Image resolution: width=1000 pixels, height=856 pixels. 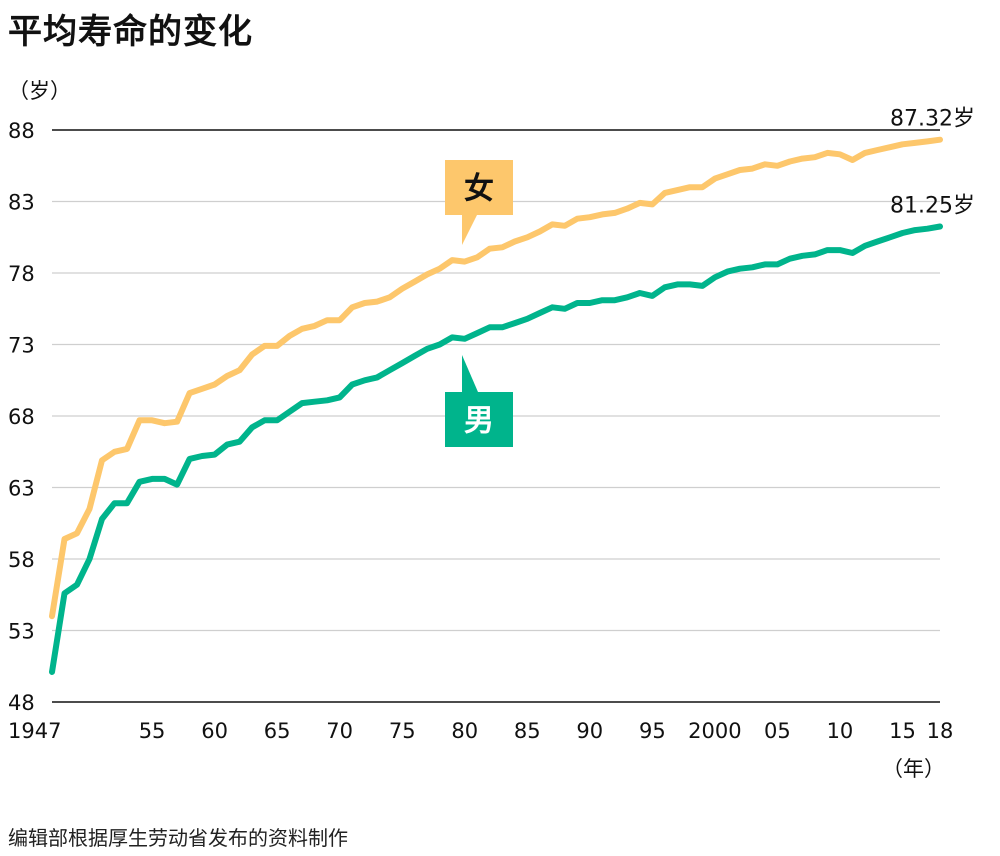 What do you see at coordinates (479, 303) in the screenshot?
I see `series-tags: 女男` at bounding box center [479, 303].